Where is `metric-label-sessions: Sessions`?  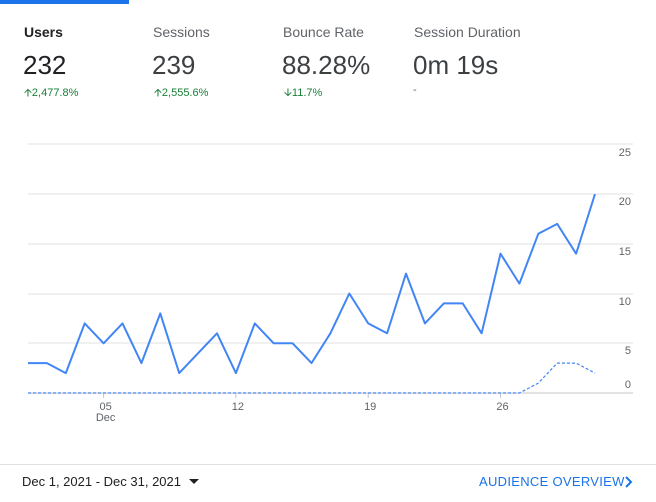 metric-label-sessions: Sessions is located at coordinates (181, 32).